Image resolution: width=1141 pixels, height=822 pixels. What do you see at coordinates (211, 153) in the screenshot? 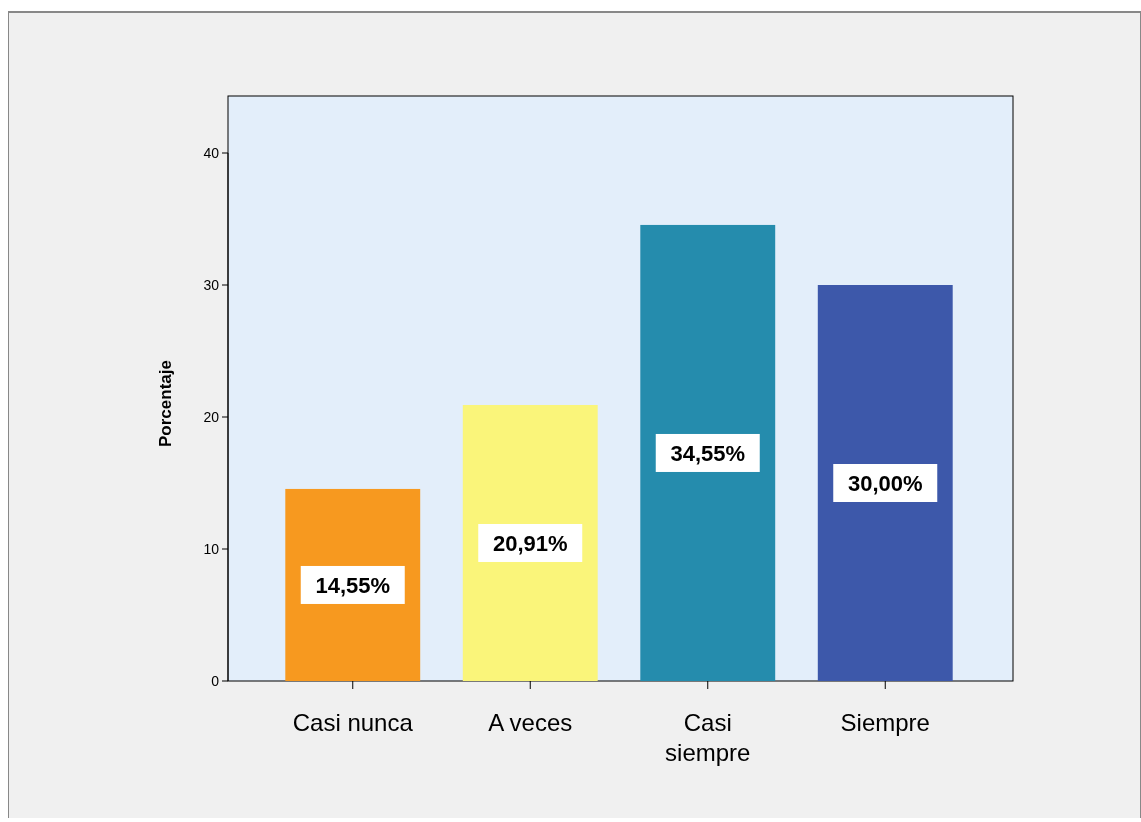
I see `y-tick-label: 40` at bounding box center [211, 153].